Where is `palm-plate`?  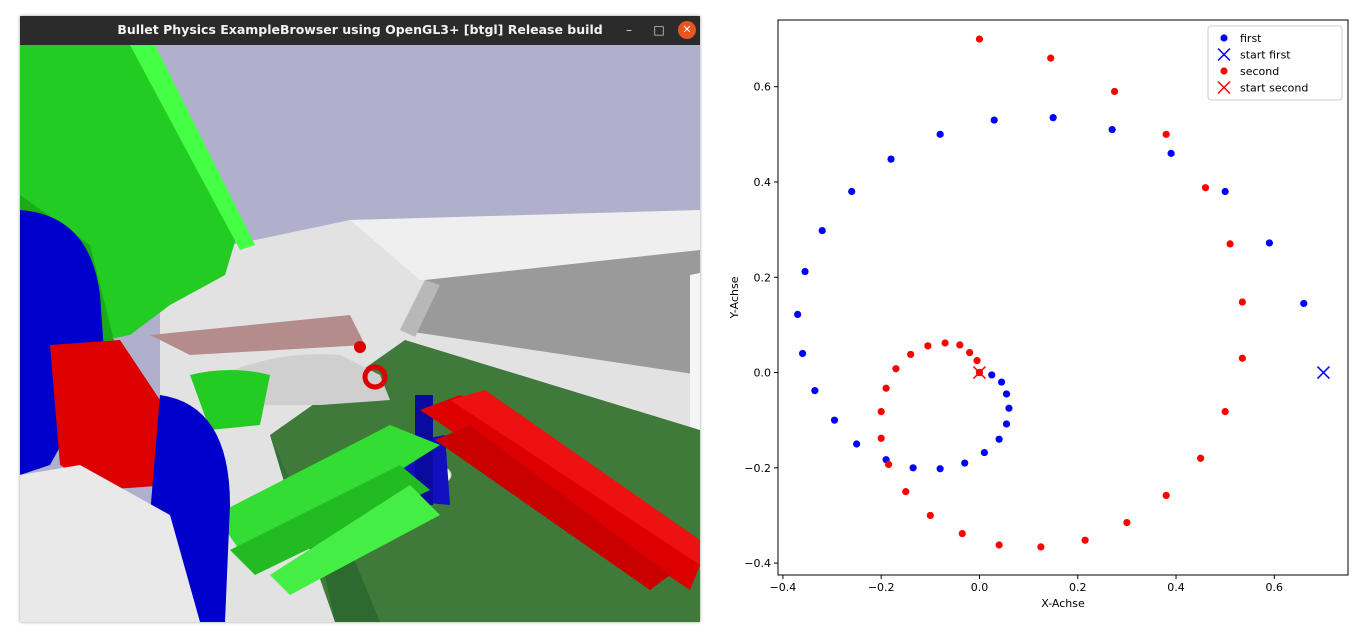
palm-plate is located at coordinates (257, 335).